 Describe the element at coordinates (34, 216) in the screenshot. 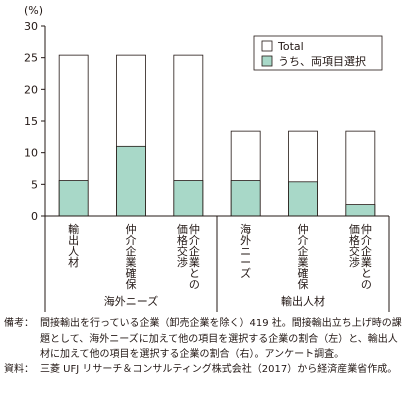

I see `y-tick-label: 0` at that location.